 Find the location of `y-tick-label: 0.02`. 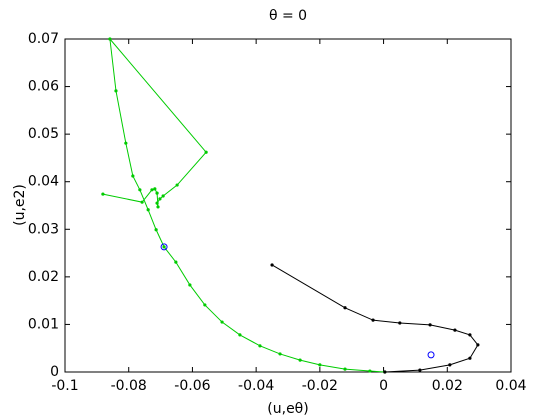

y-tick-label: 0.02 is located at coordinates (43, 277).